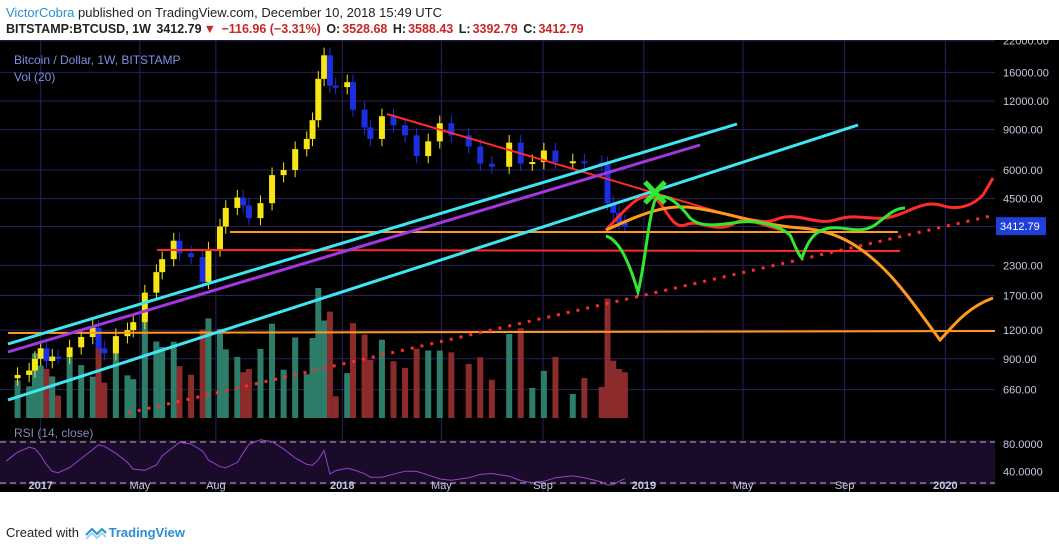 This screenshot has width=1059, height=551. What do you see at coordinates (431, 29) in the screenshot?
I see `high-value: 3588.43` at bounding box center [431, 29].